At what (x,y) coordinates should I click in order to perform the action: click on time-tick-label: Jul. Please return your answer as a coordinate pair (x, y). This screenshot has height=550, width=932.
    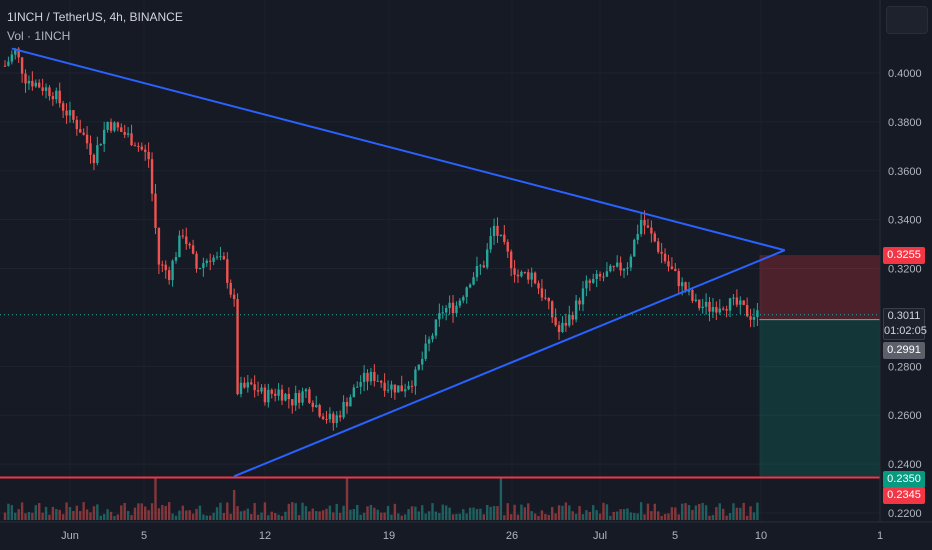
    Looking at the image, I should click on (600, 536).